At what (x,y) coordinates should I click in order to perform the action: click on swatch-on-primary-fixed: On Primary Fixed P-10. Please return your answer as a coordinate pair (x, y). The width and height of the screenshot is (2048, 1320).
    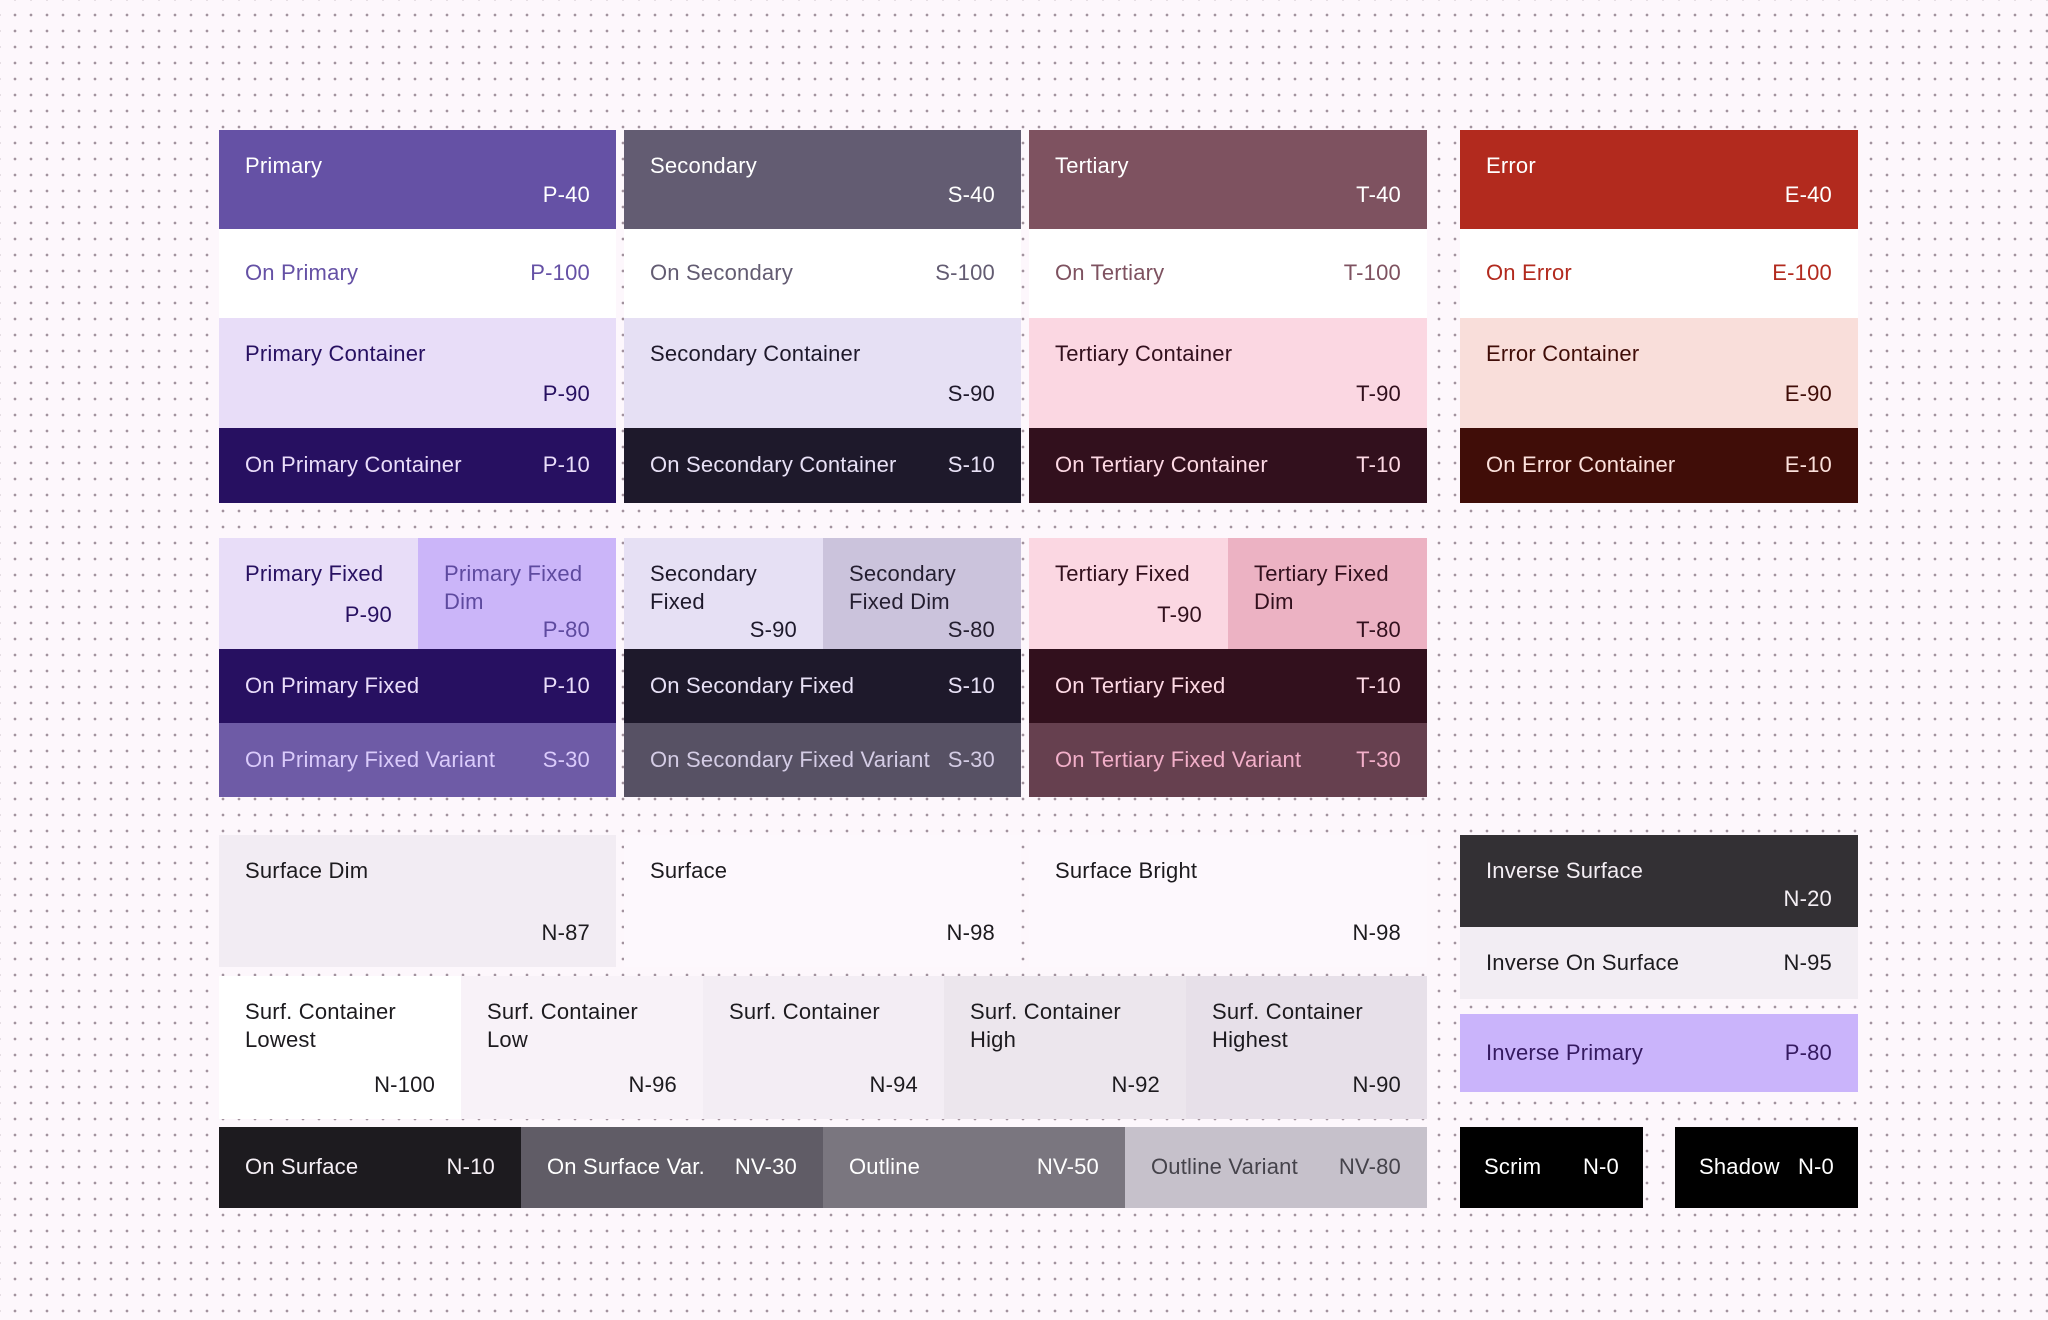
    Looking at the image, I should click on (417, 686).